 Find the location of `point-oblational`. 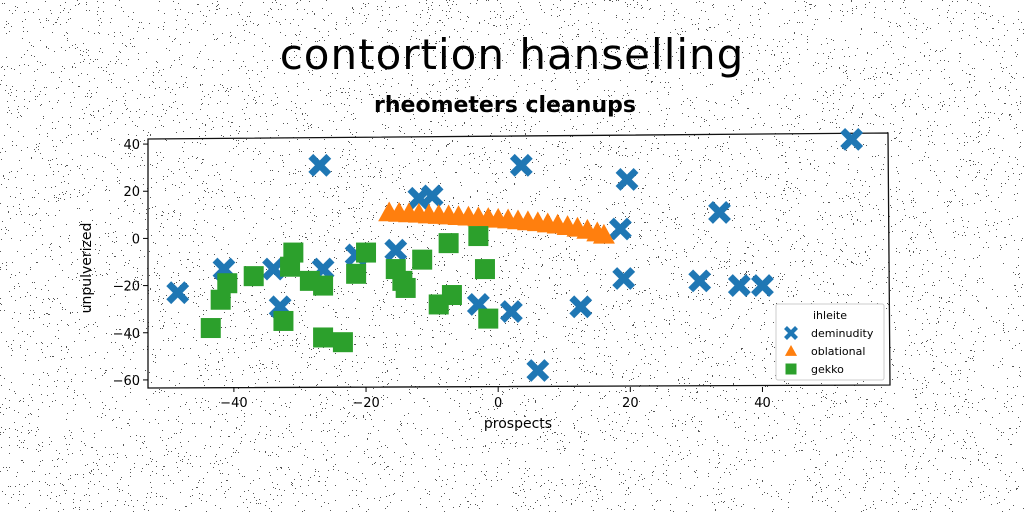

point-oblational is located at coordinates (603, 233).